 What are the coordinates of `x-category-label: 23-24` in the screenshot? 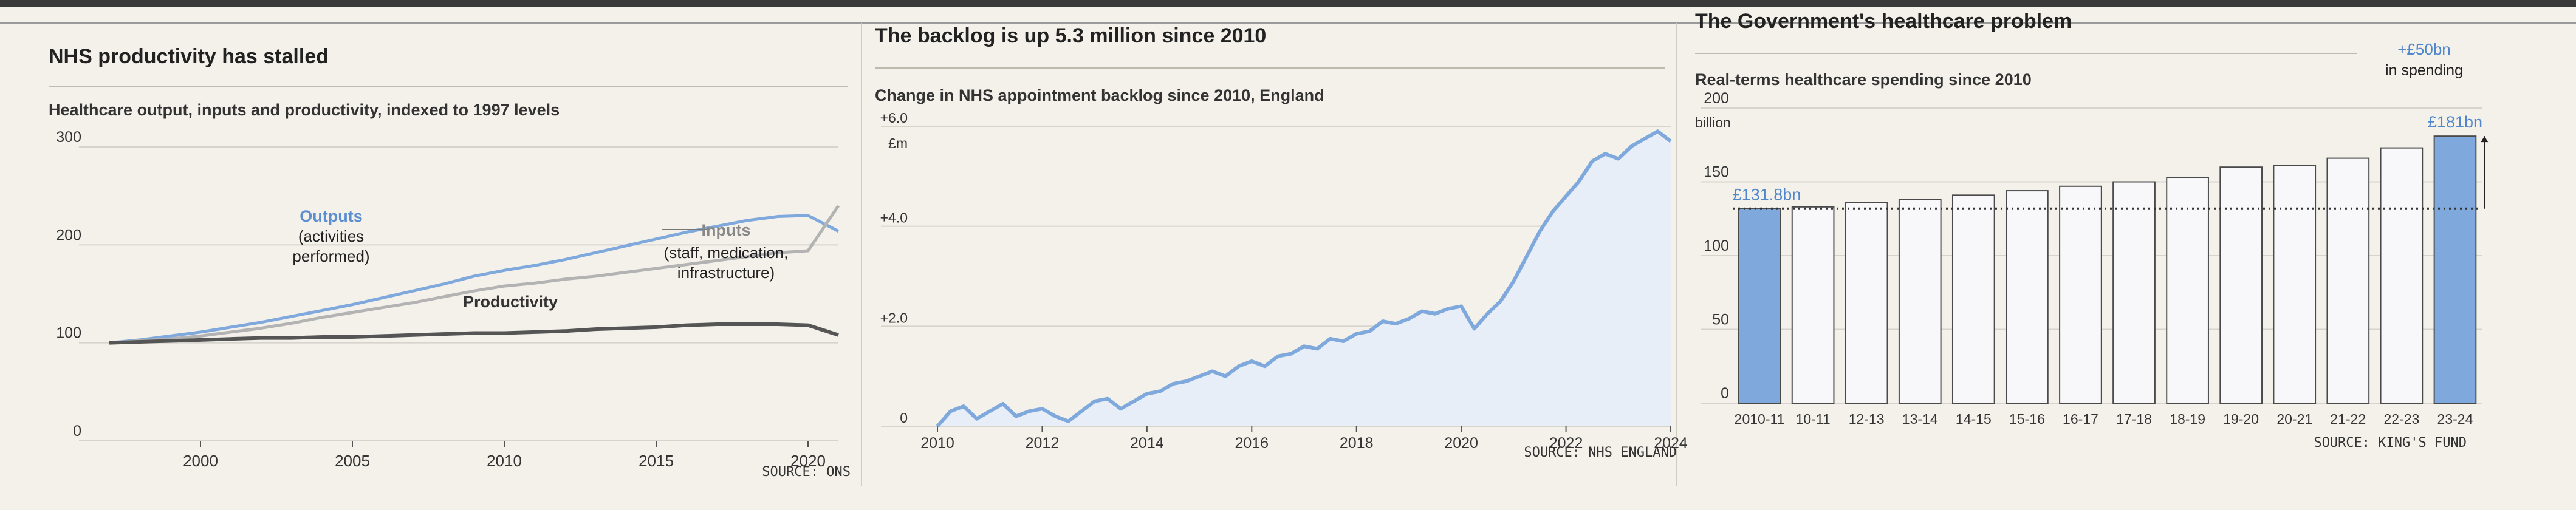 It's located at (2455, 419).